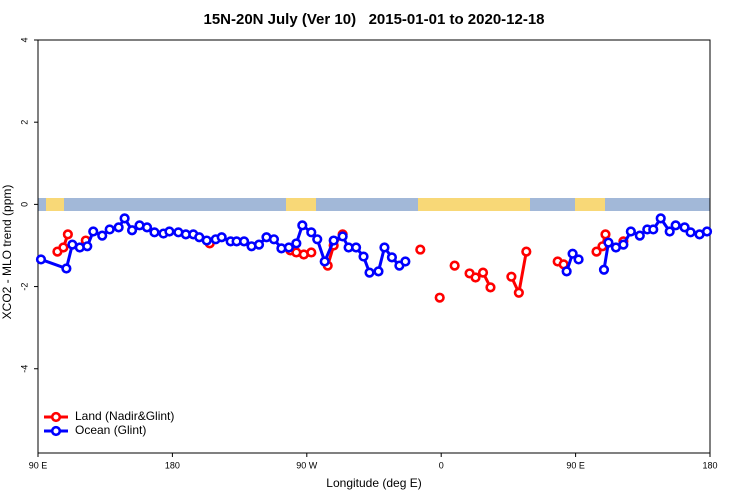 The height and width of the screenshot is (500, 750). What do you see at coordinates (24, 122) in the screenshot?
I see `y-tick-label: 2` at bounding box center [24, 122].